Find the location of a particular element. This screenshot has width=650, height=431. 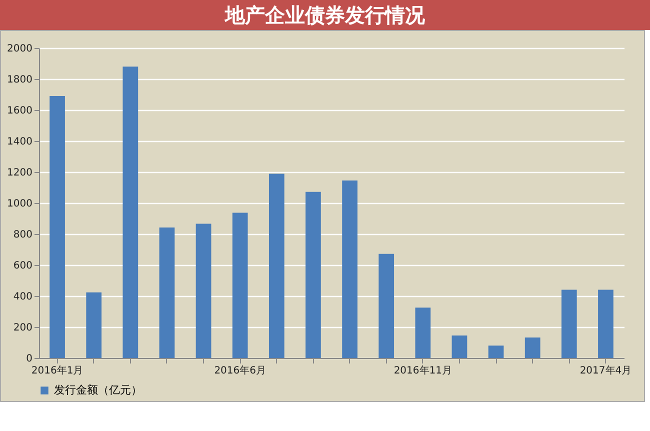

y-tick-label: 1800 is located at coordinates (19, 80).